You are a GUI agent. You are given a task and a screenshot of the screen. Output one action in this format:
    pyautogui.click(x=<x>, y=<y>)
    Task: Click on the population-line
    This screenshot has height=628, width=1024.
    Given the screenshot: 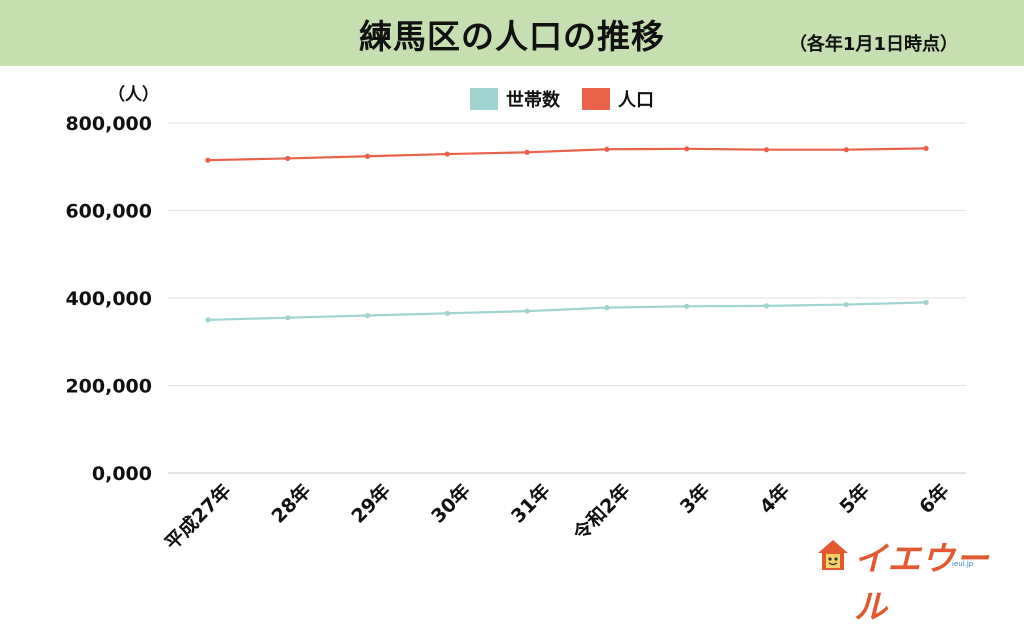 What is the action you would take?
    pyautogui.click(x=567, y=154)
    